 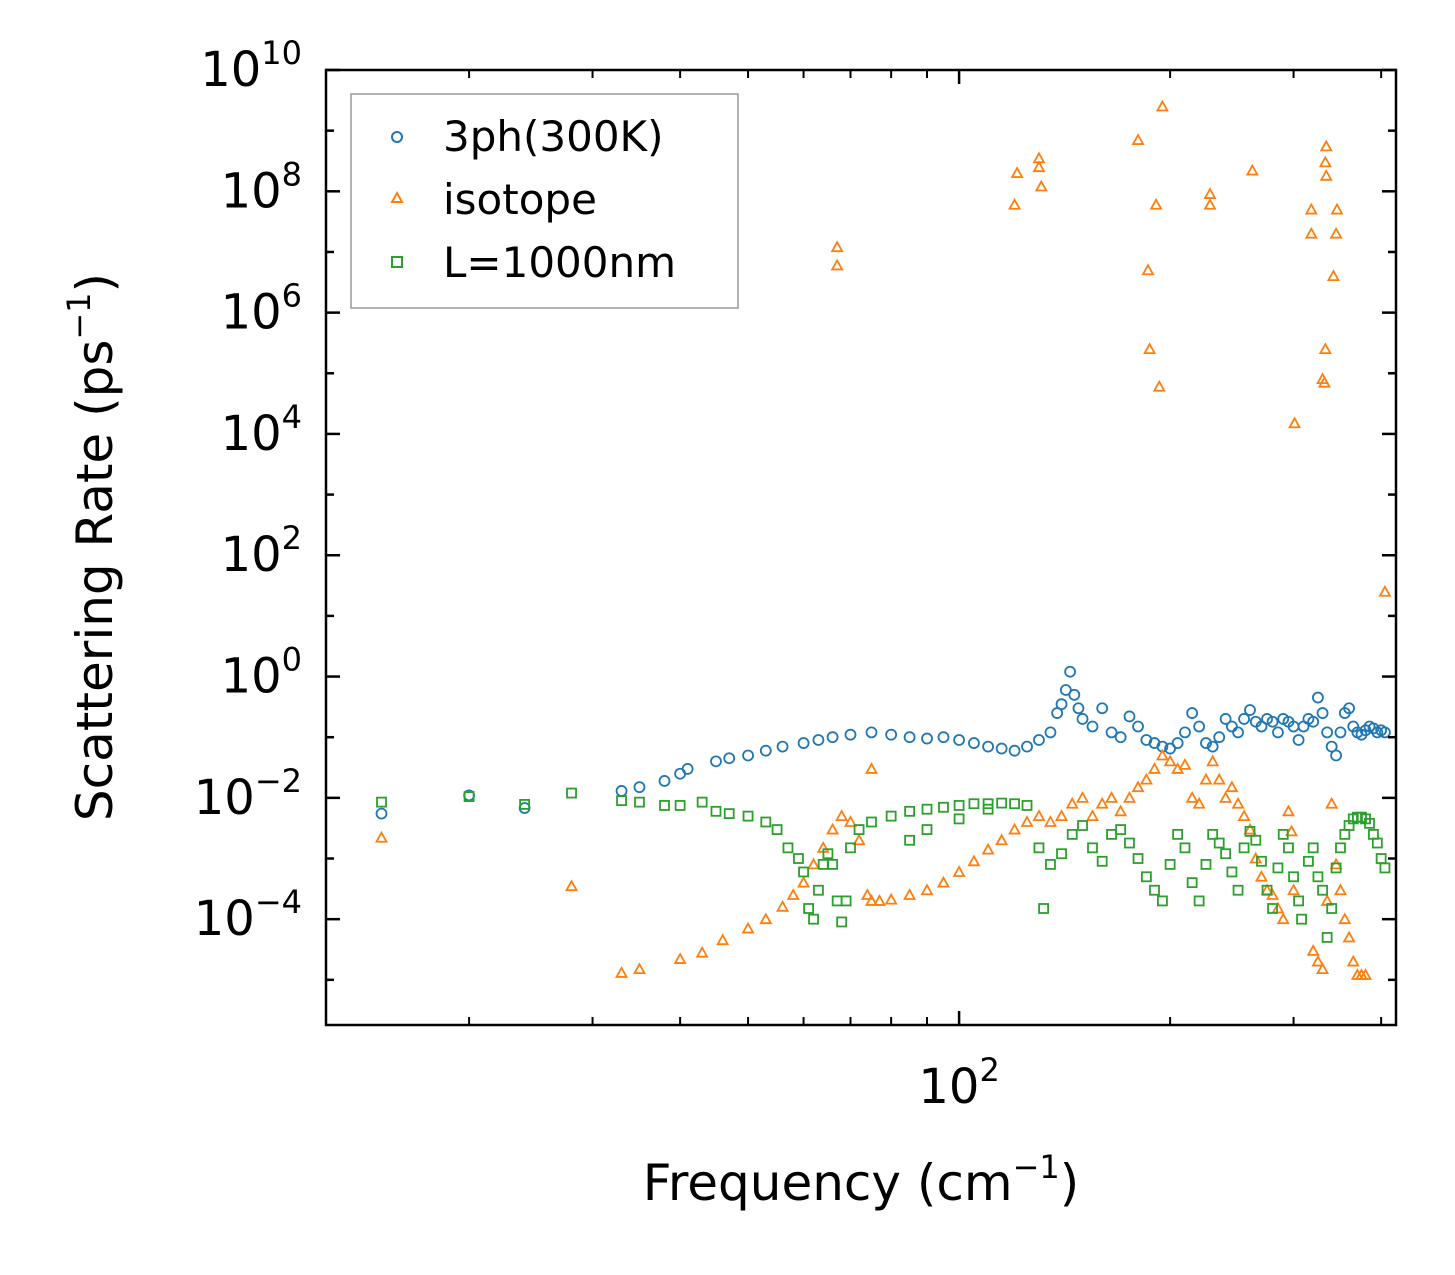 I want to click on x-axis-label: Frequency (cm−1), so click(x=861, y=1180).